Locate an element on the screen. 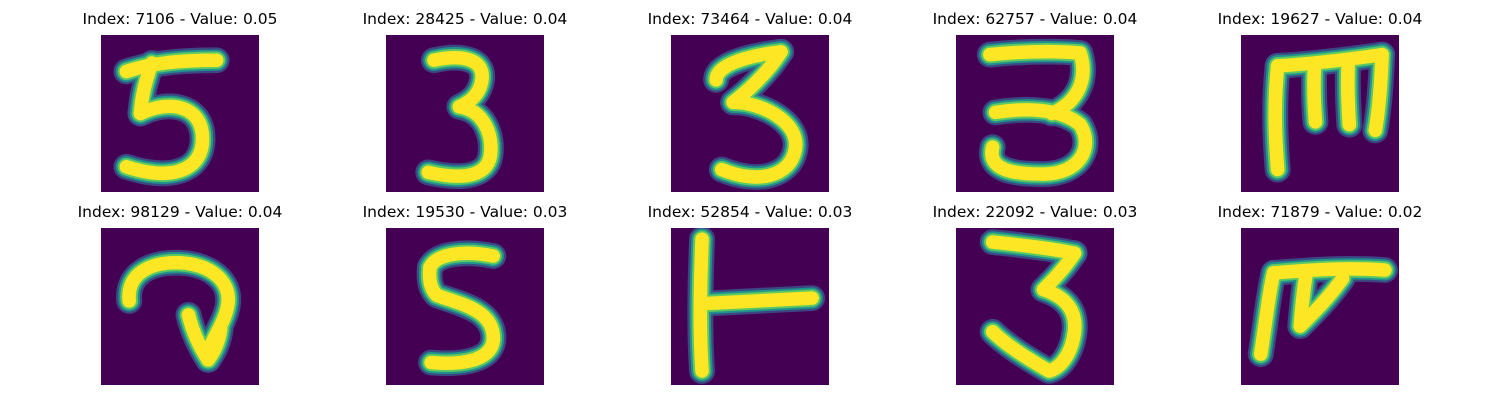 The image size is (1500, 400). panel-7: Index: 19530 - Value: 0.03 is located at coordinates (465, 299).